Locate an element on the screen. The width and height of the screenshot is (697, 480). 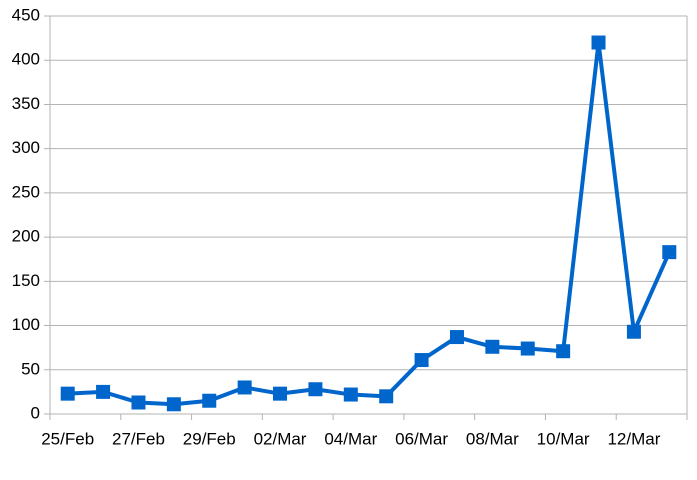
x-tick-label: 04/Mar is located at coordinates (350, 438).